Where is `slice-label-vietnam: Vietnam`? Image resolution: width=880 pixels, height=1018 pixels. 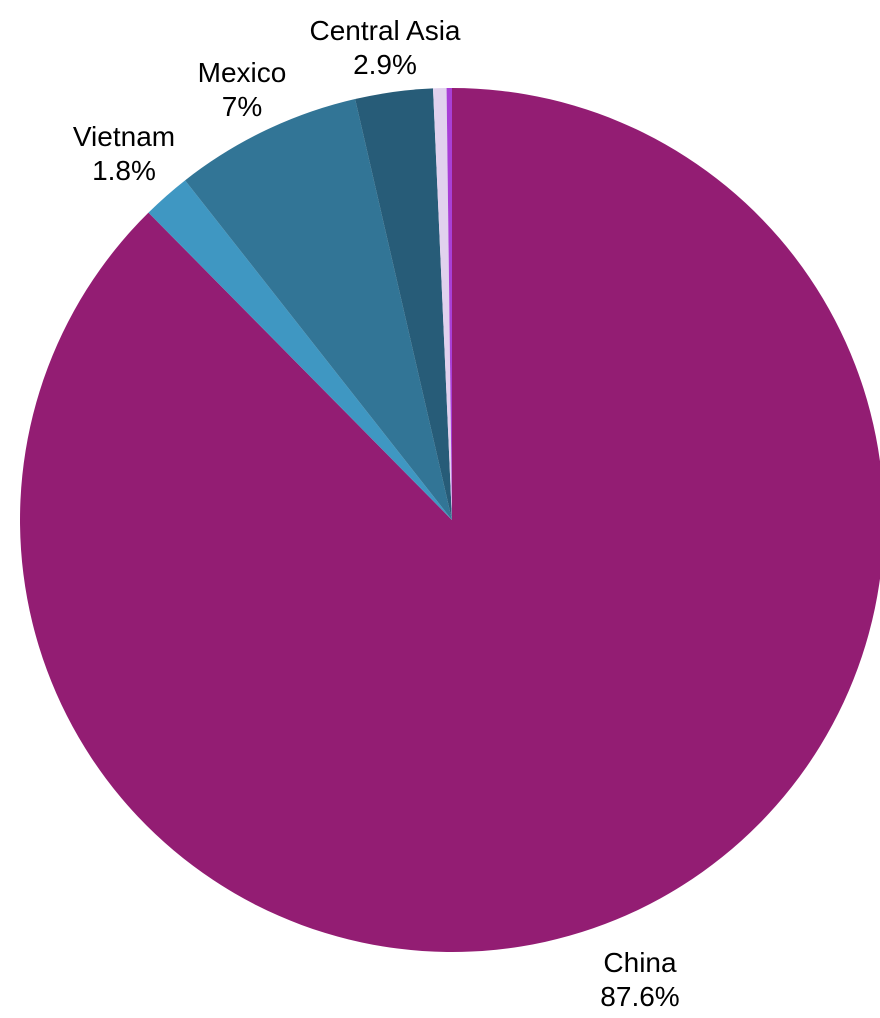
slice-label-vietnam: Vietnam is located at coordinates (124, 136).